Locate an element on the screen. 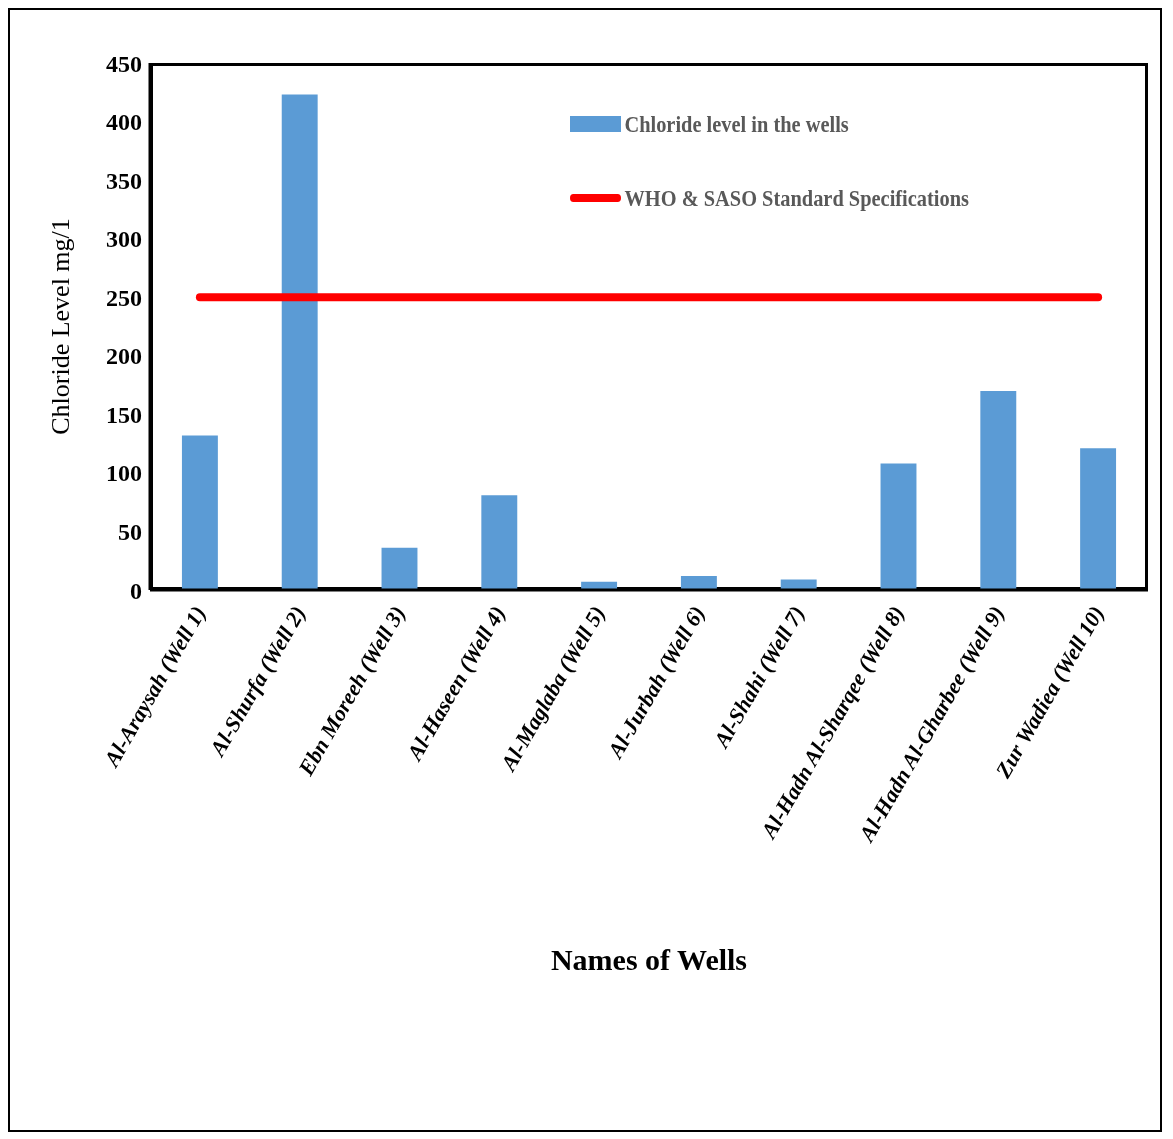 This screenshot has width=1173, height=1139. y-tick-label: 450 is located at coordinates (124, 63).